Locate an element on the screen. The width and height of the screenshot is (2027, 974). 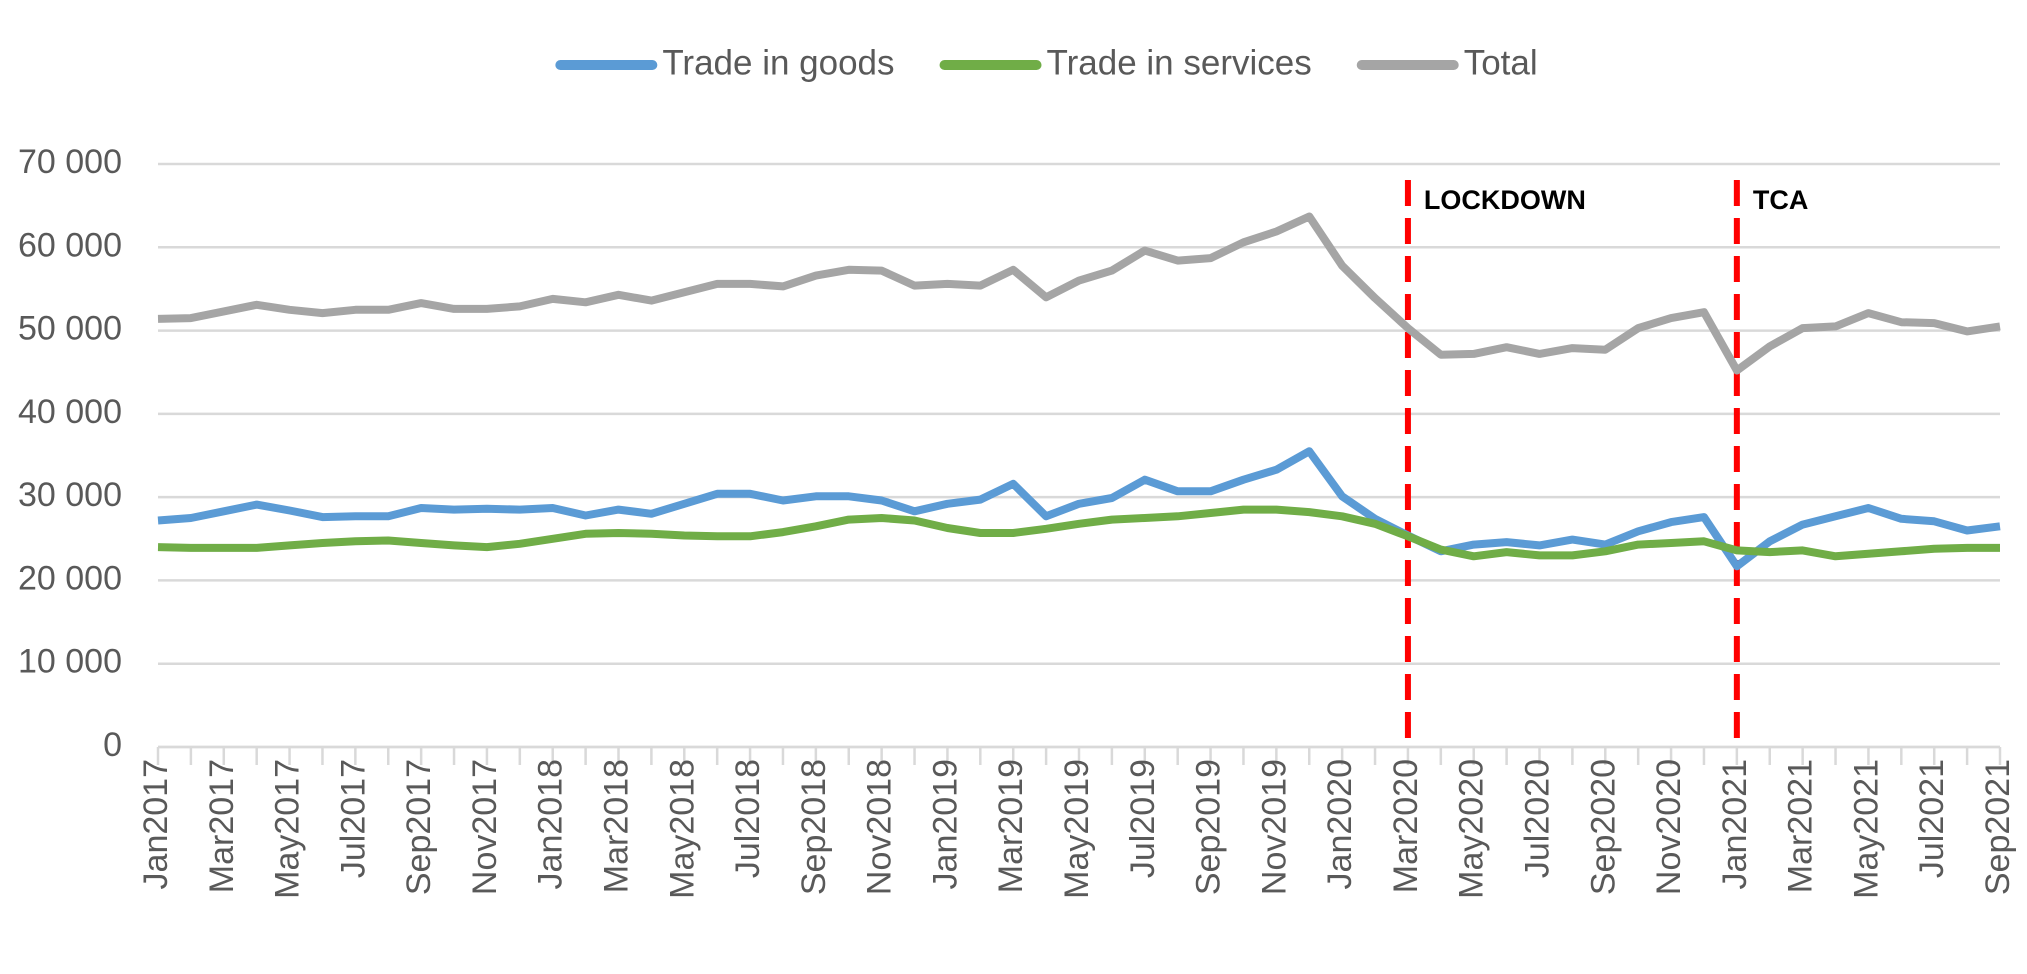
x-tick-label: Jan2017 is located at coordinates (156, 824).